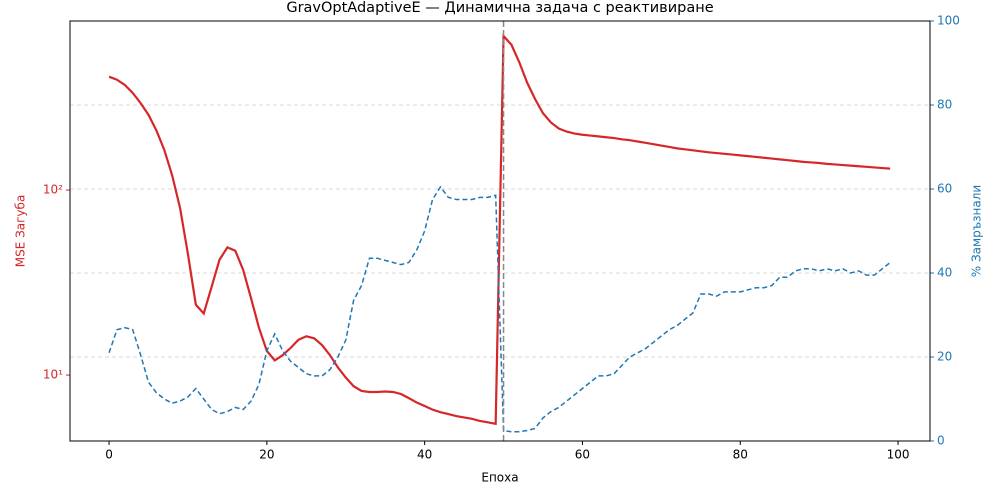  I want to click on y2-tick-label: 20, so click(944, 357).